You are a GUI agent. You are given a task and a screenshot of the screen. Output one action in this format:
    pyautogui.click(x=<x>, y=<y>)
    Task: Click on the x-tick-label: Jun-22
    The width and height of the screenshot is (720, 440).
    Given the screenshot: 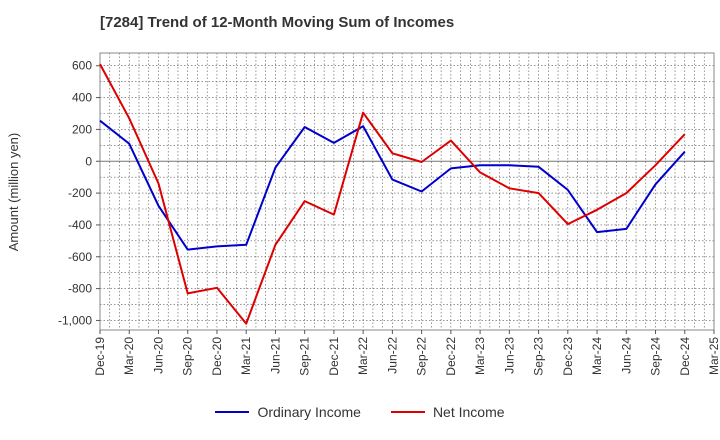 What is the action you would take?
    pyautogui.click(x=392, y=355)
    